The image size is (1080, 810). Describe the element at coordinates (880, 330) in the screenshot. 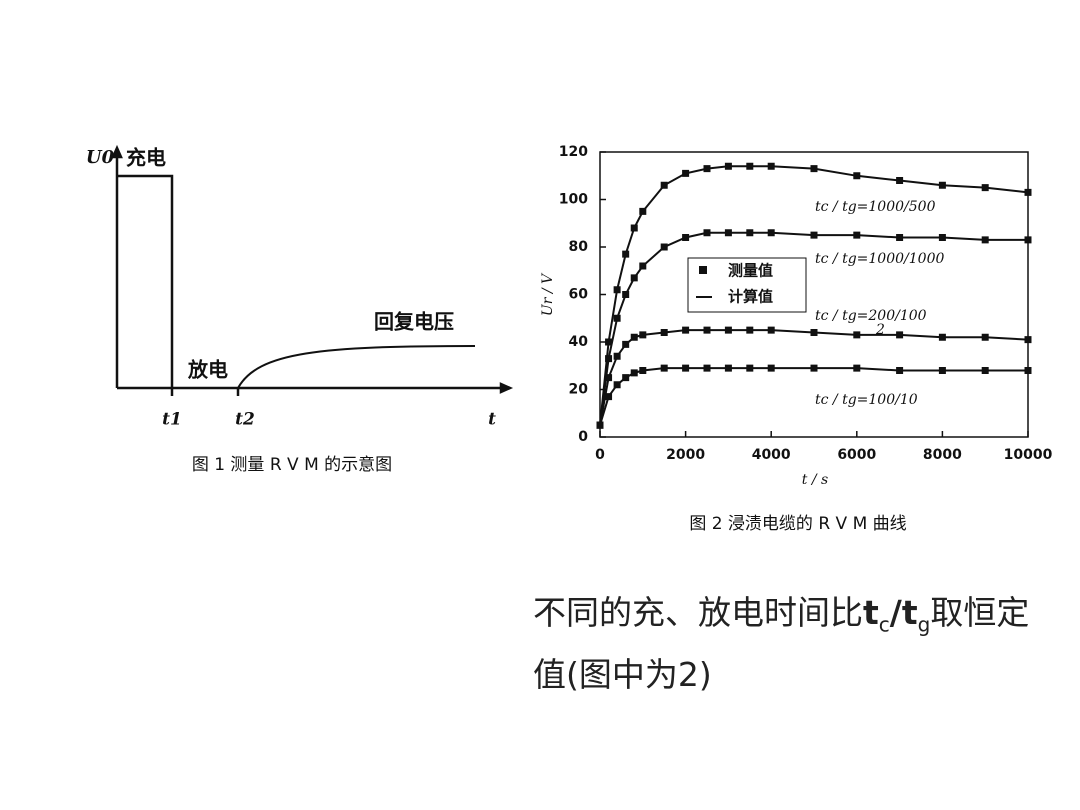

I see `annotation: 2` at that location.